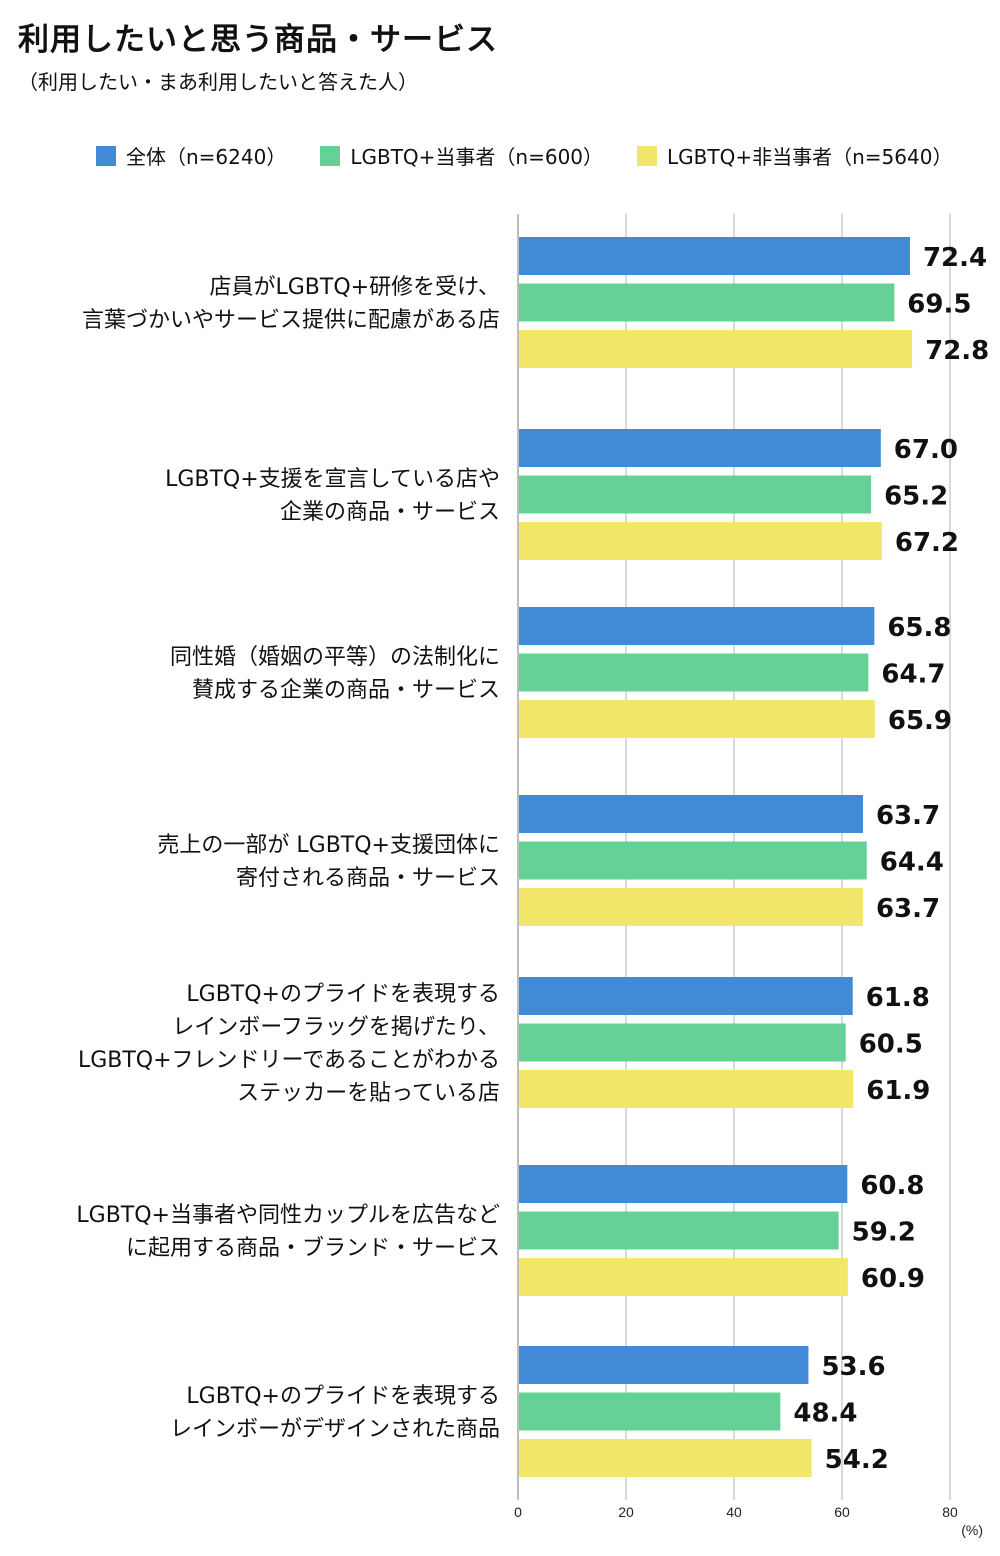 This screenshot has width=1000, height=1556. What do you see at coordinates (518, 1512) in the screenshot?
I see `x-tick-label: 0` at bounding box center [518, 1512].